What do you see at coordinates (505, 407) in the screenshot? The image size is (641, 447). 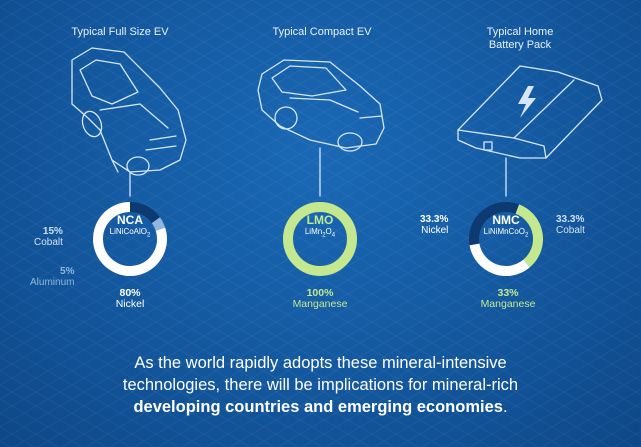 I see `footer-period: .` at bounding box center [505, 407].